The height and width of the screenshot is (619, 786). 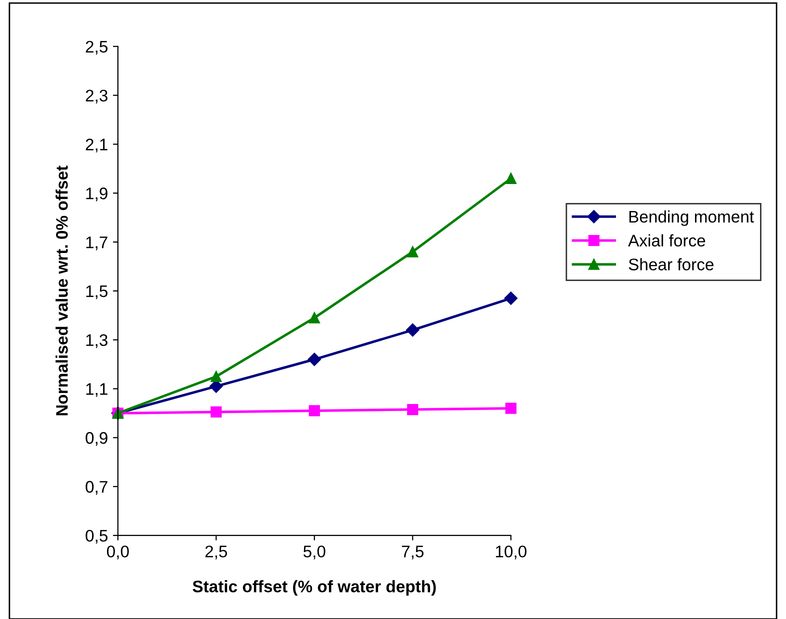 I want to click on y-tick-label: 0,7, so click(x=97, y=487).